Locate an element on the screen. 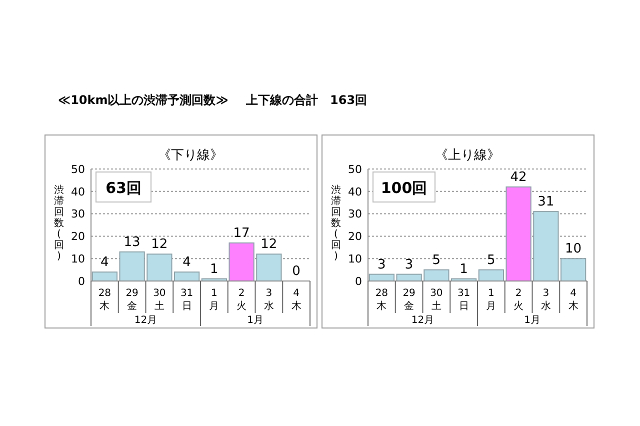 The image size is (640, 426). chart-title: 《下り線》 is located at coordinates (190, 155).